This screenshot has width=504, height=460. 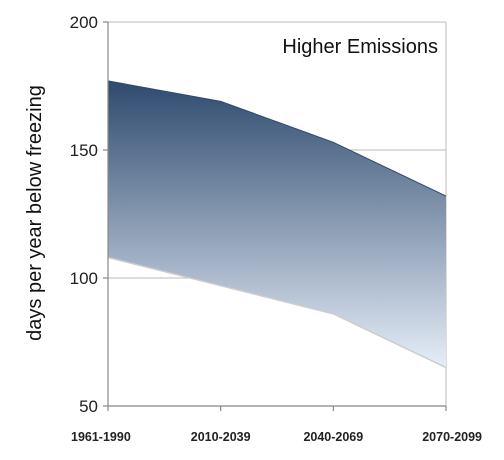 I want to click on x-tick-label: 2070-2099, so click(x=452, y=437).